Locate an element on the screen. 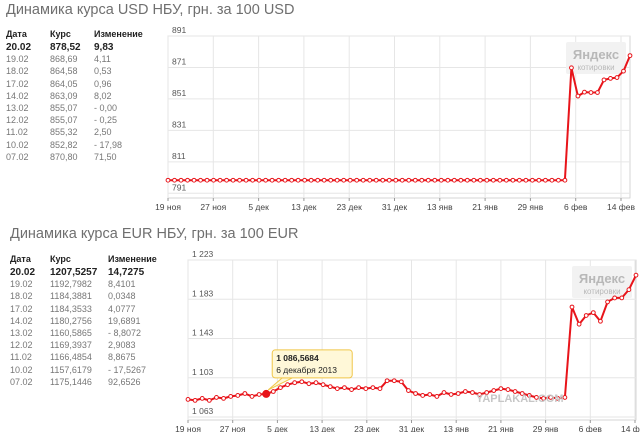  yandex-watermark-bg is located at coordinates (596, 58).